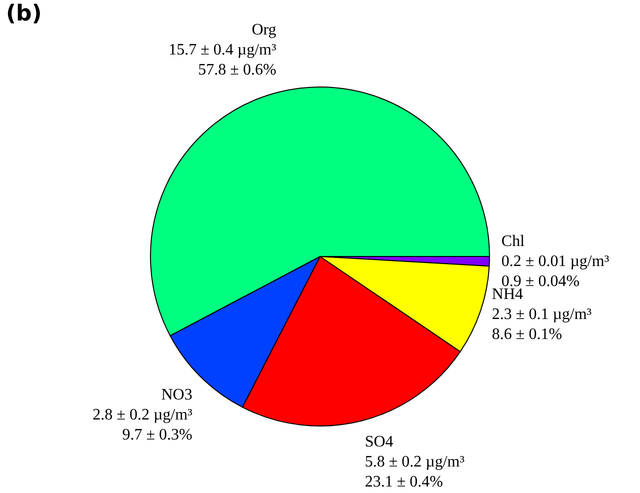 The width and height of the screenshot is (640, 493). What do you see at coordinates (142, 425) in the screenshot?
I see `data-label: 2.8 ± 0.2 µg/m³ 9.7 ± 0.3%` at bounding box center [142, 425].